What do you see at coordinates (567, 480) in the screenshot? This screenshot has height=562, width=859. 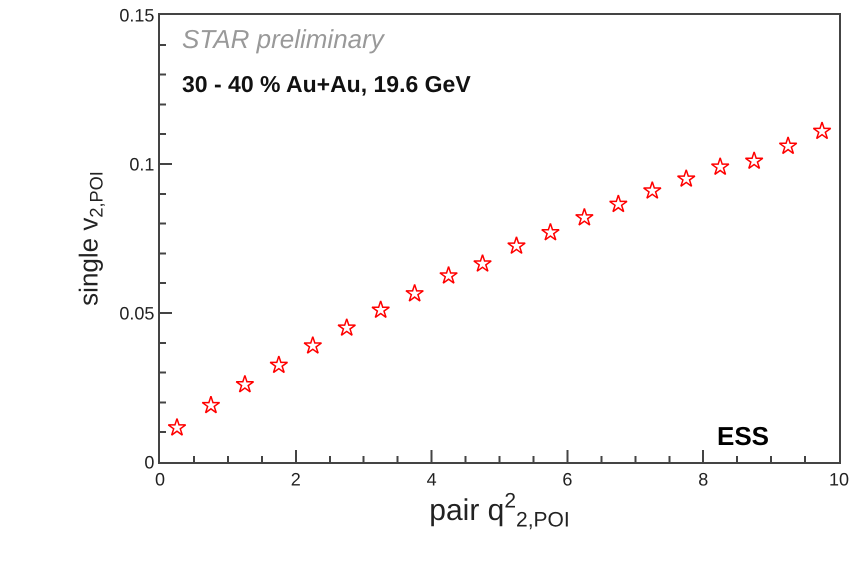 I see `x-tick-label: 6` at bounding box center [567, 480].